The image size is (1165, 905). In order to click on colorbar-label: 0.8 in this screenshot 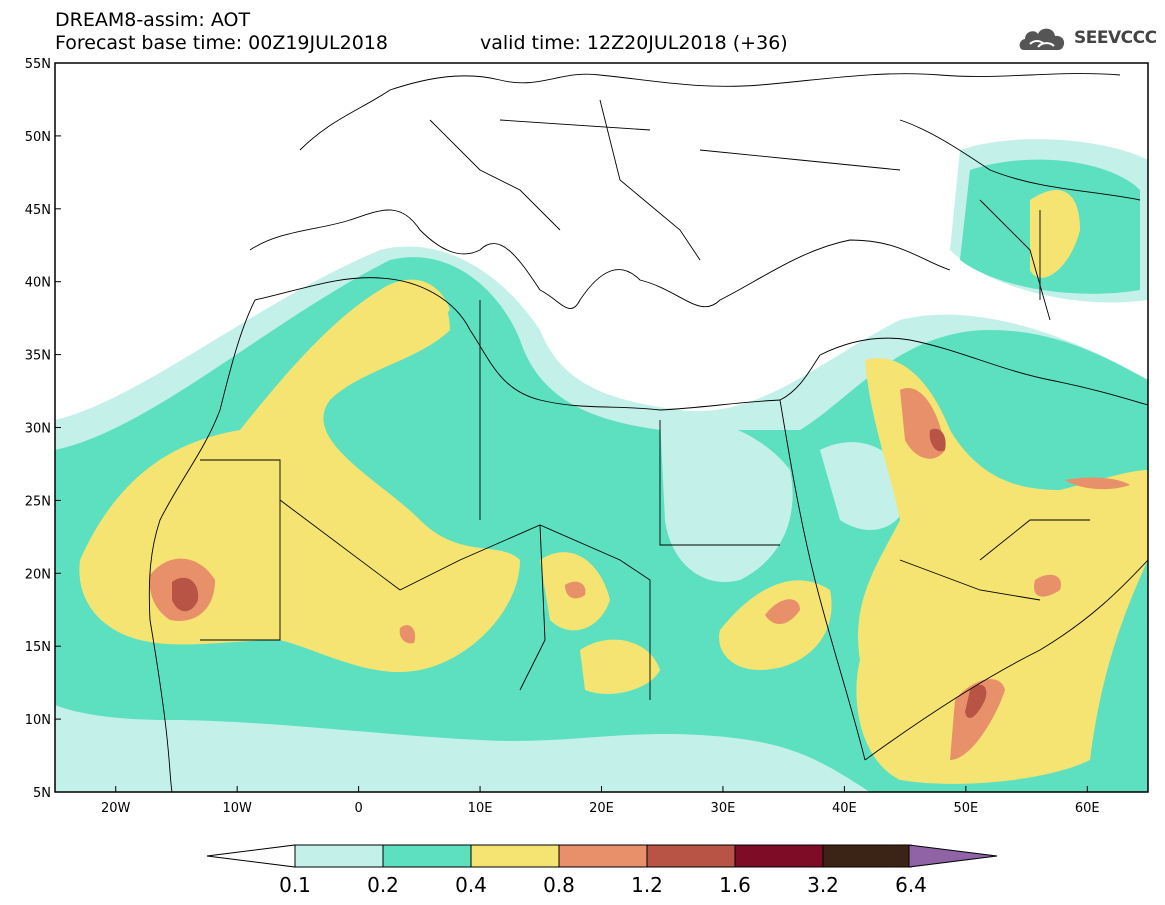, I will do `click(559, 885)`.